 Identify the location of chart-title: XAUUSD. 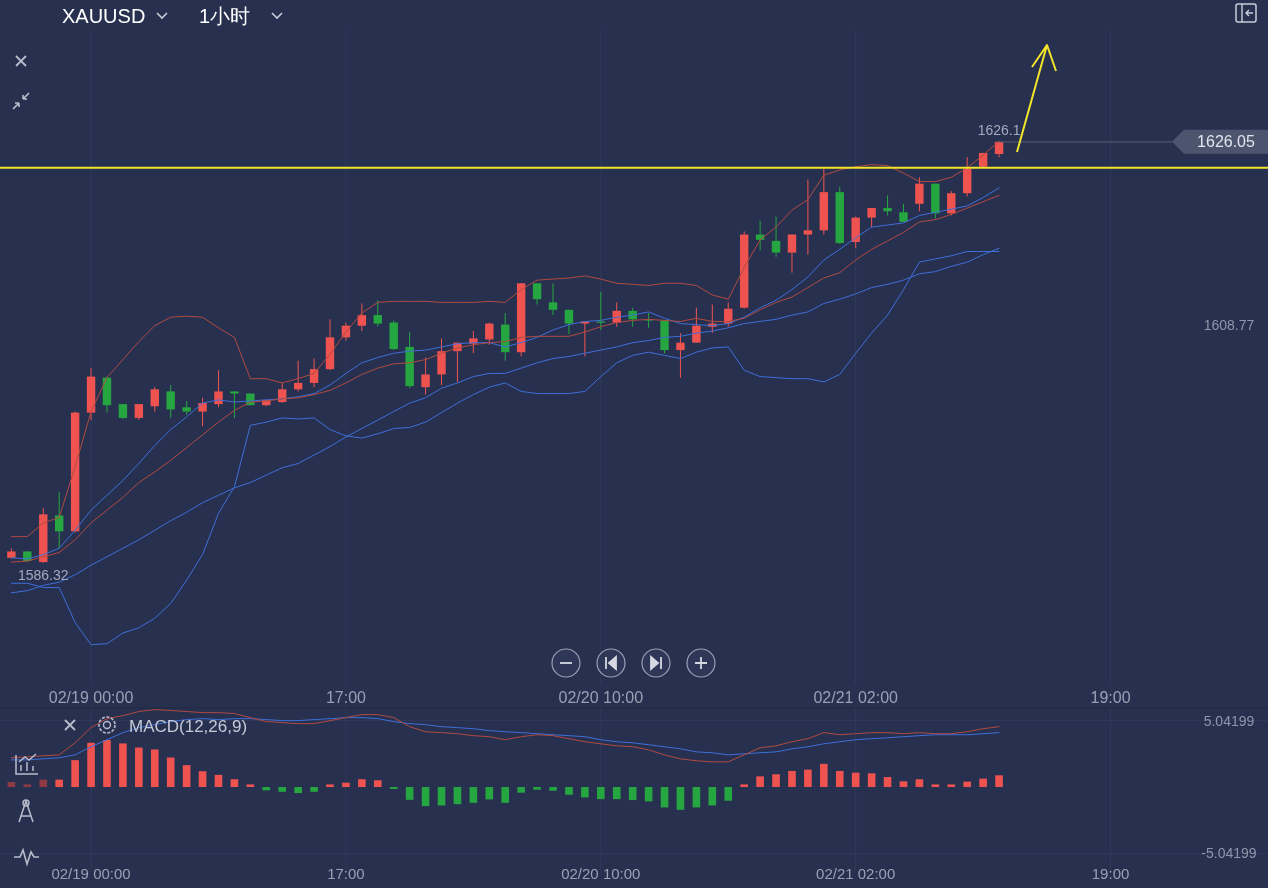
(104, 16).